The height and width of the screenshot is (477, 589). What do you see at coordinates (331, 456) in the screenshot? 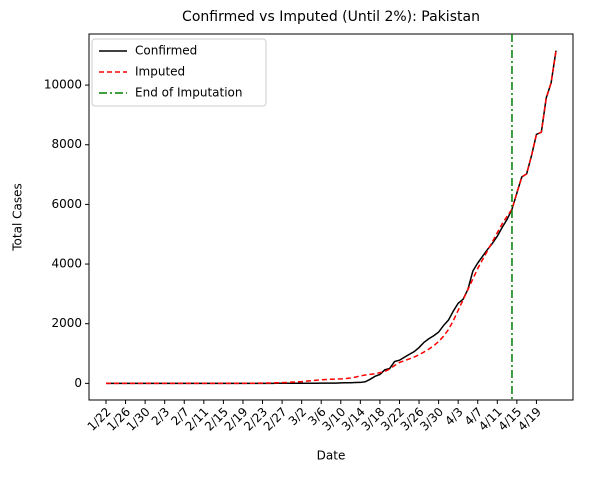
I see `x-axis-label: Date` at bounding box center [331, 456].